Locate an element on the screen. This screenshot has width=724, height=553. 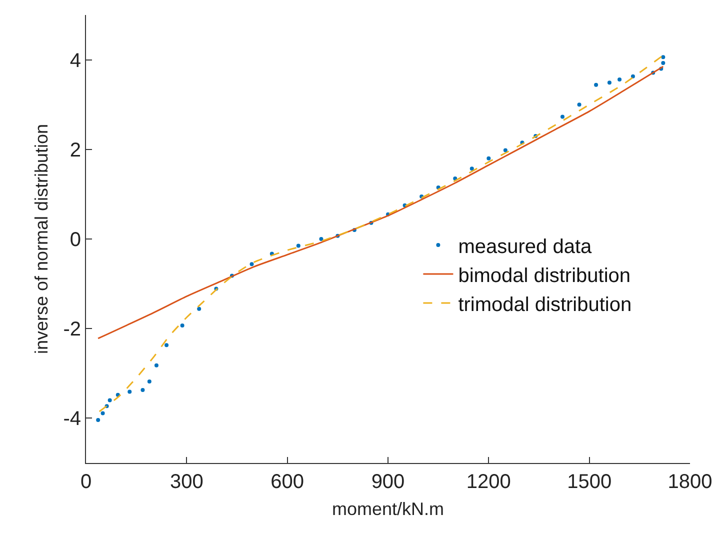
x-tick-label: 1500 is located at coordinates (589, 482).